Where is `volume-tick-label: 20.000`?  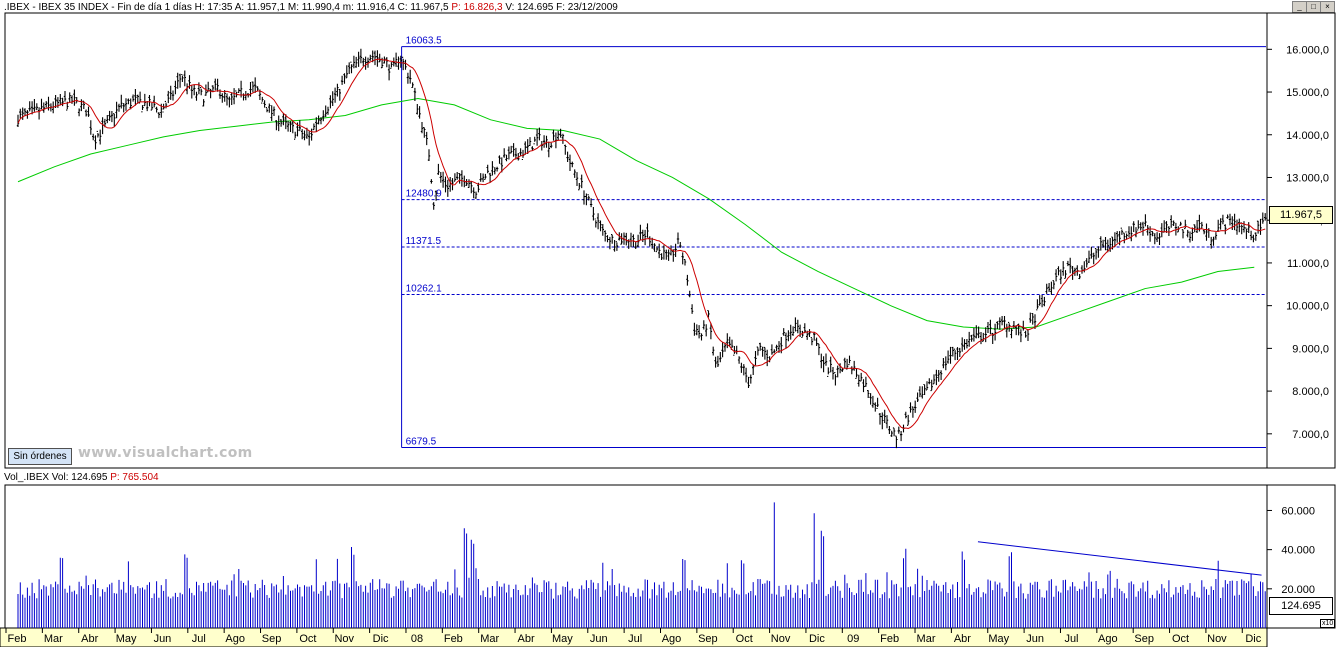 volume-tick-label: 20.000 is located at coordinates (1298, 590).